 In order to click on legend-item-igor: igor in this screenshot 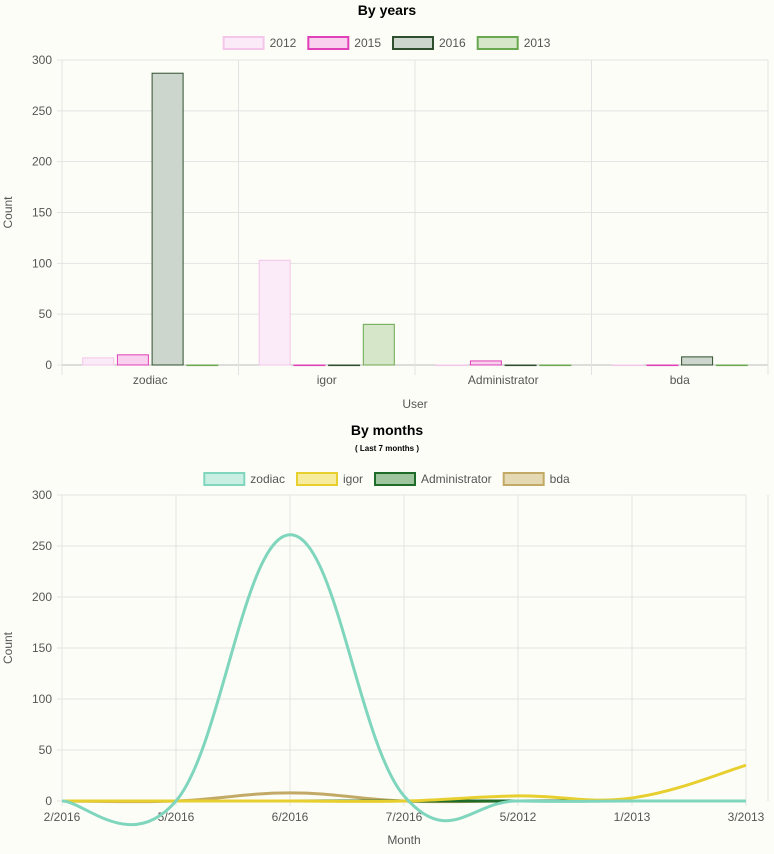, I will do `click(329, 479)`.